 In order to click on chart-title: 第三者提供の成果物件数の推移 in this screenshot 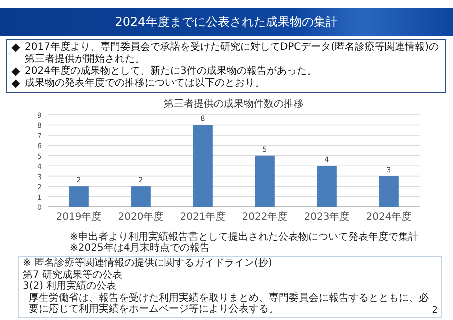, I will do `click(234, 104)`.